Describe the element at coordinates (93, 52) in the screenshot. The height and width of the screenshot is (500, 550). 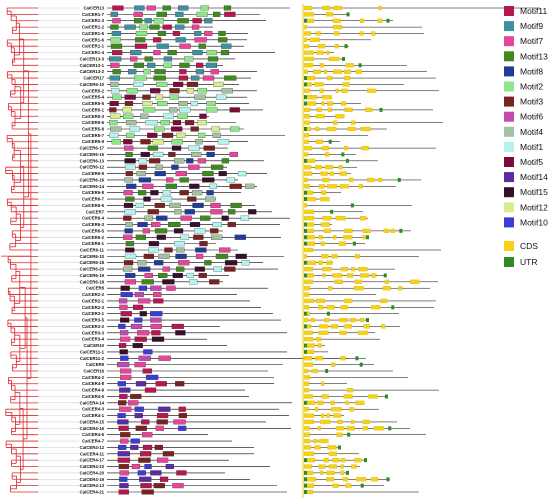
I see `gene-label: CaICER1-4` at that location.